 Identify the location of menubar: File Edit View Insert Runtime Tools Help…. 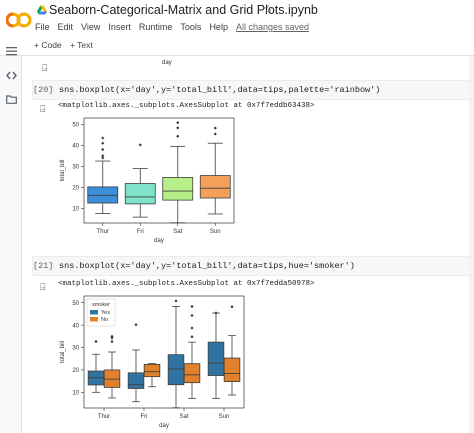
(176, 27).